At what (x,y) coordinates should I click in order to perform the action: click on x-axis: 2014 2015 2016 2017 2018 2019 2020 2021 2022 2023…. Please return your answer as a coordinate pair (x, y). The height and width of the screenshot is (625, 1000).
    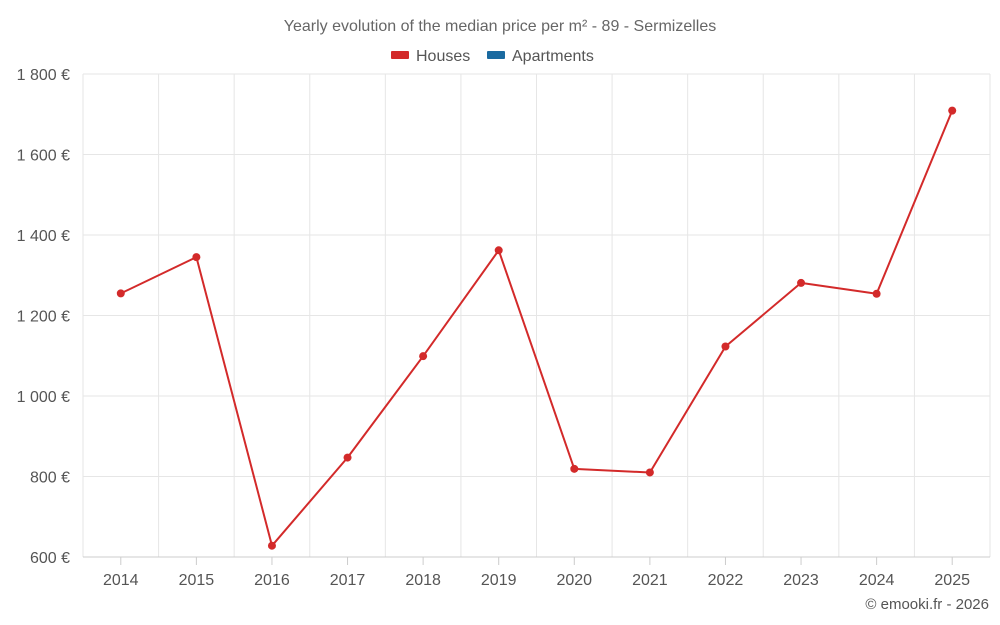
    Looking at the image, I should click on (536, 572).